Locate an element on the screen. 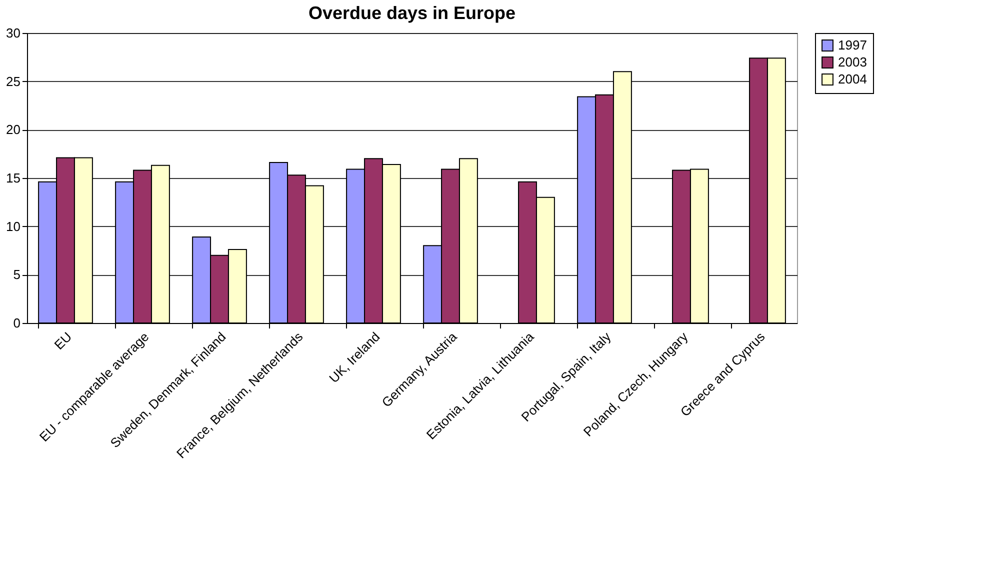  legend-label: 2003 is located at coordinates (852, 62).